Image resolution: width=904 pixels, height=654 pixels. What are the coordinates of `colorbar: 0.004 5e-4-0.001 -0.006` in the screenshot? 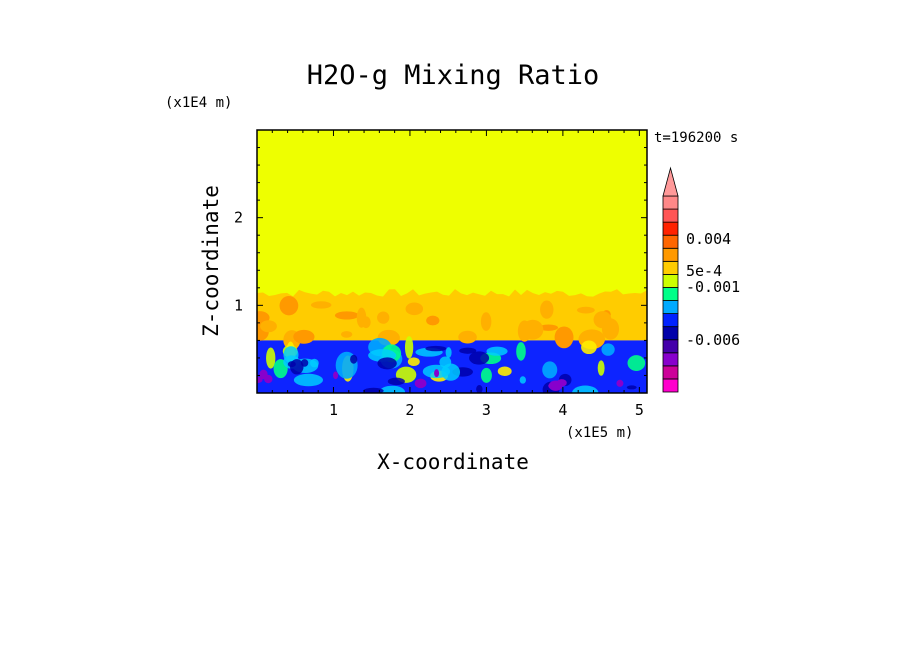 It's located at (701, 279).